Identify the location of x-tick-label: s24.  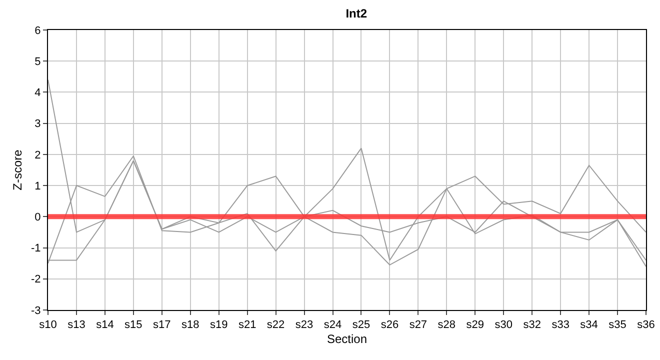
(333, 325).